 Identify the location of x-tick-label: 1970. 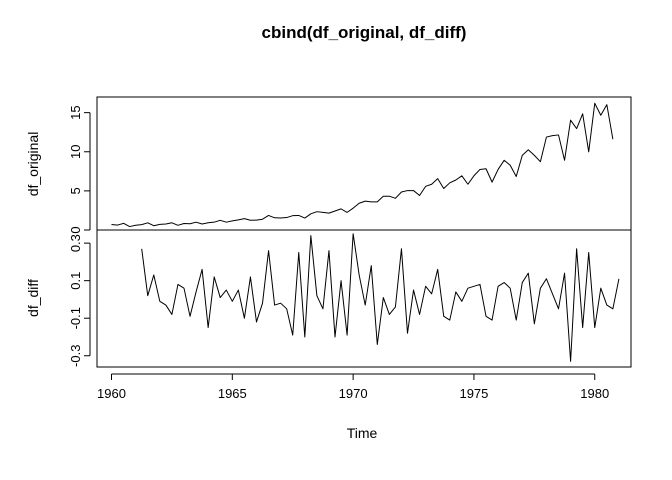
(353, 393).